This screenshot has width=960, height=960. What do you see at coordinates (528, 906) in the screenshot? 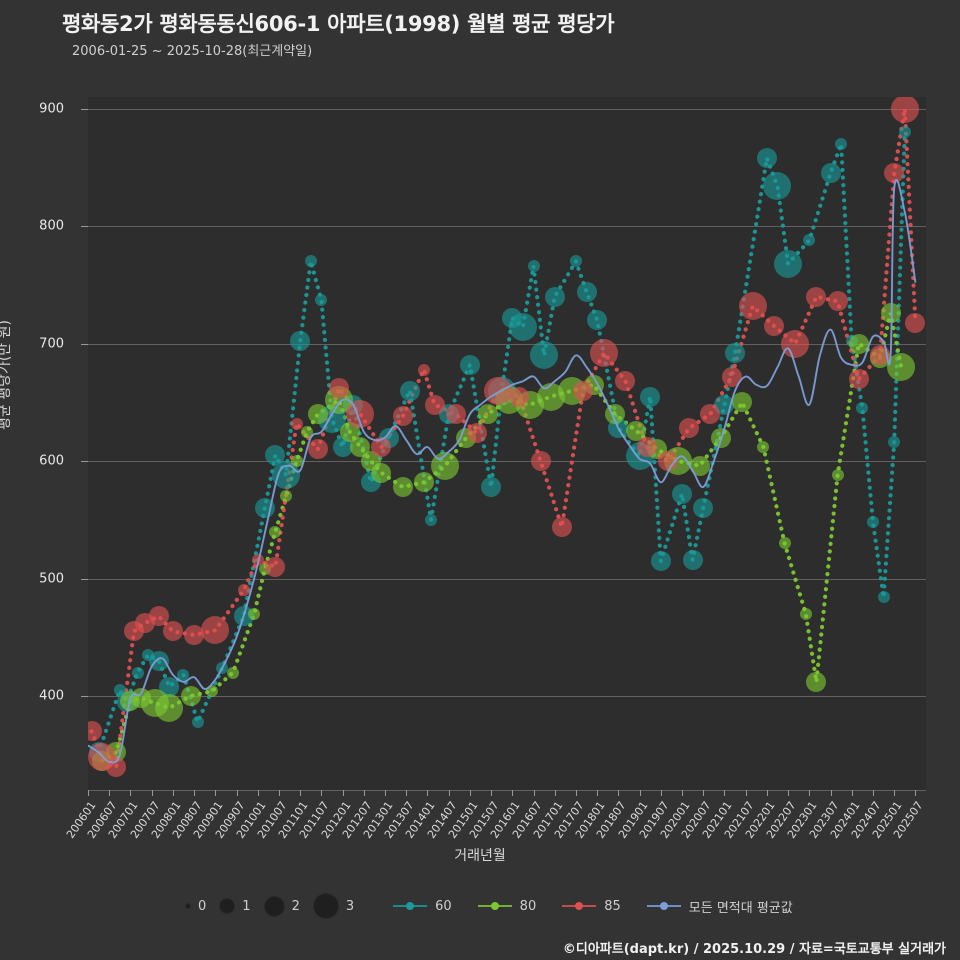
I see `legend-series-label: 80` at bounding box center [528, 906].